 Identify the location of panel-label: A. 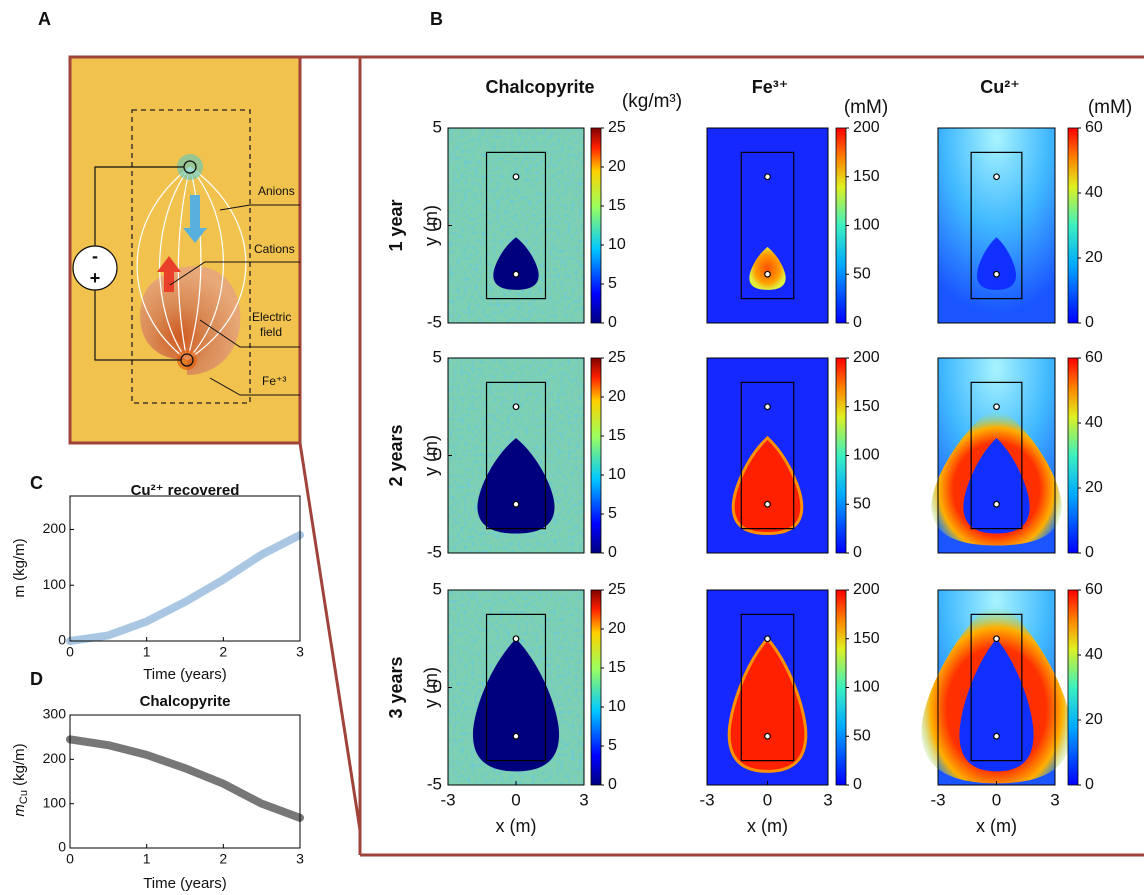
(44, 19).